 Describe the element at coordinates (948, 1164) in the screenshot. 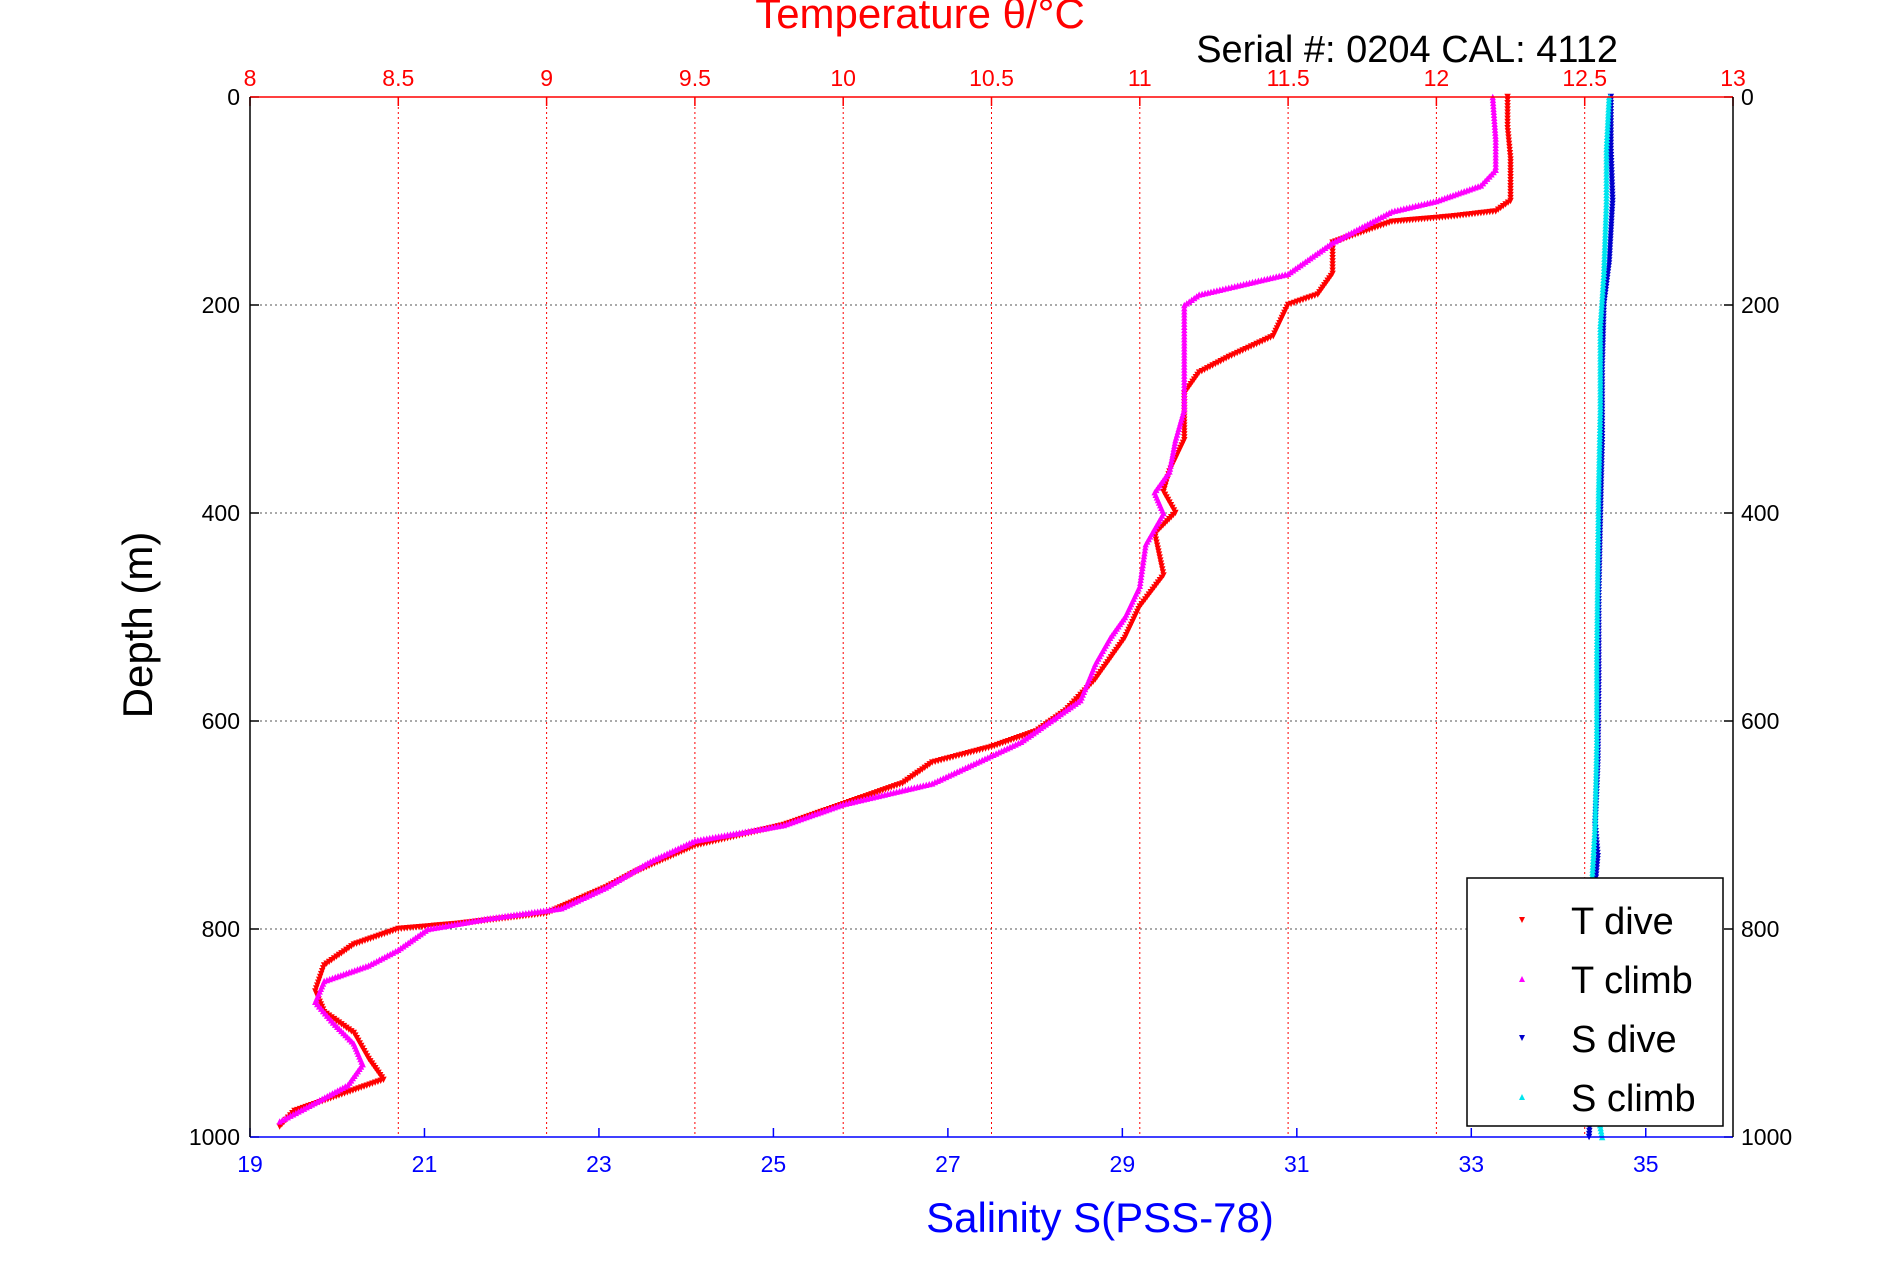

I see `bottom-x-tick-label: 27` at that location.